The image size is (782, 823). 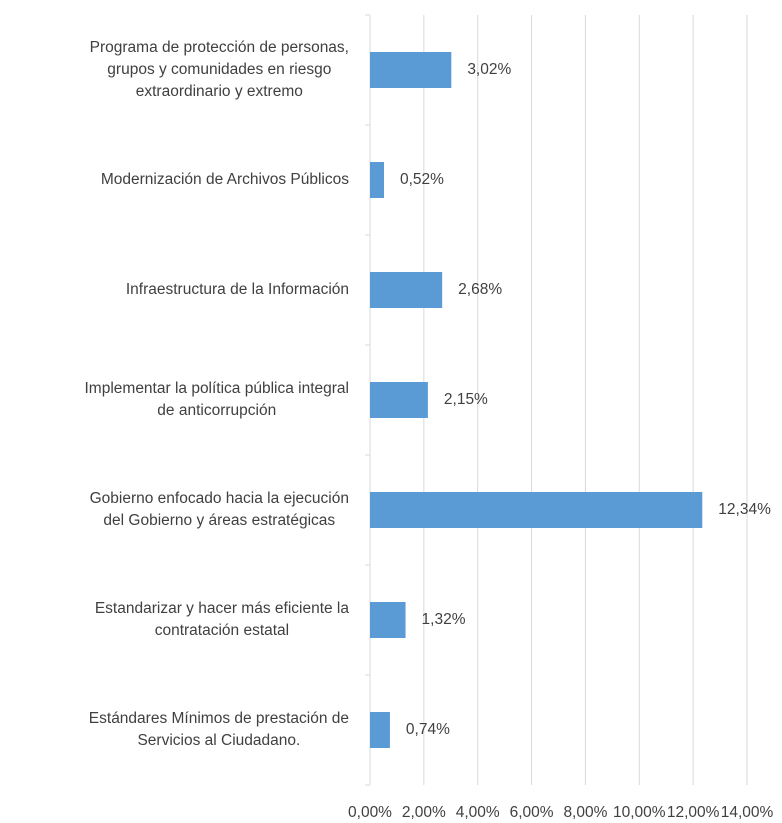 What do you see at coordinates (222, 630) in the screenshot?
I see `category-label-line: contratación estatal` at bounding box center [222, 630].